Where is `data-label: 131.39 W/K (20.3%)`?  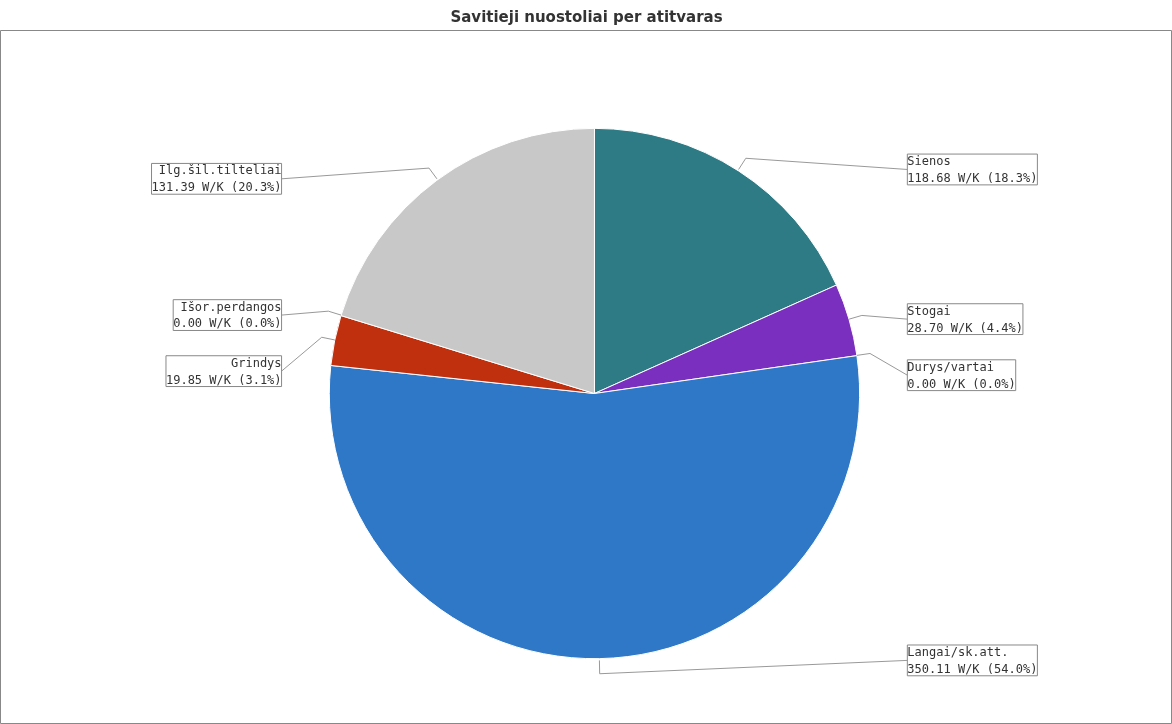 data-label: 131.39 W/K (20.3%) is located at coordinates (216, 187).